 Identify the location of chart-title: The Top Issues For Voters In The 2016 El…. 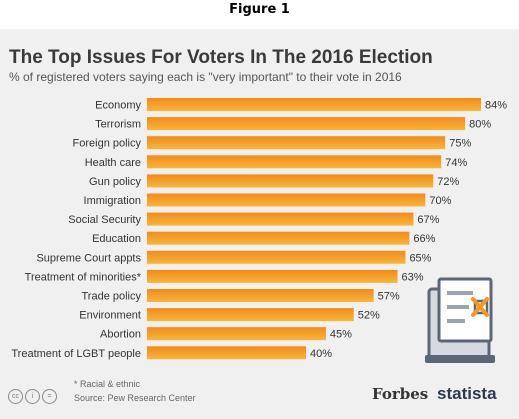
(221, 57).